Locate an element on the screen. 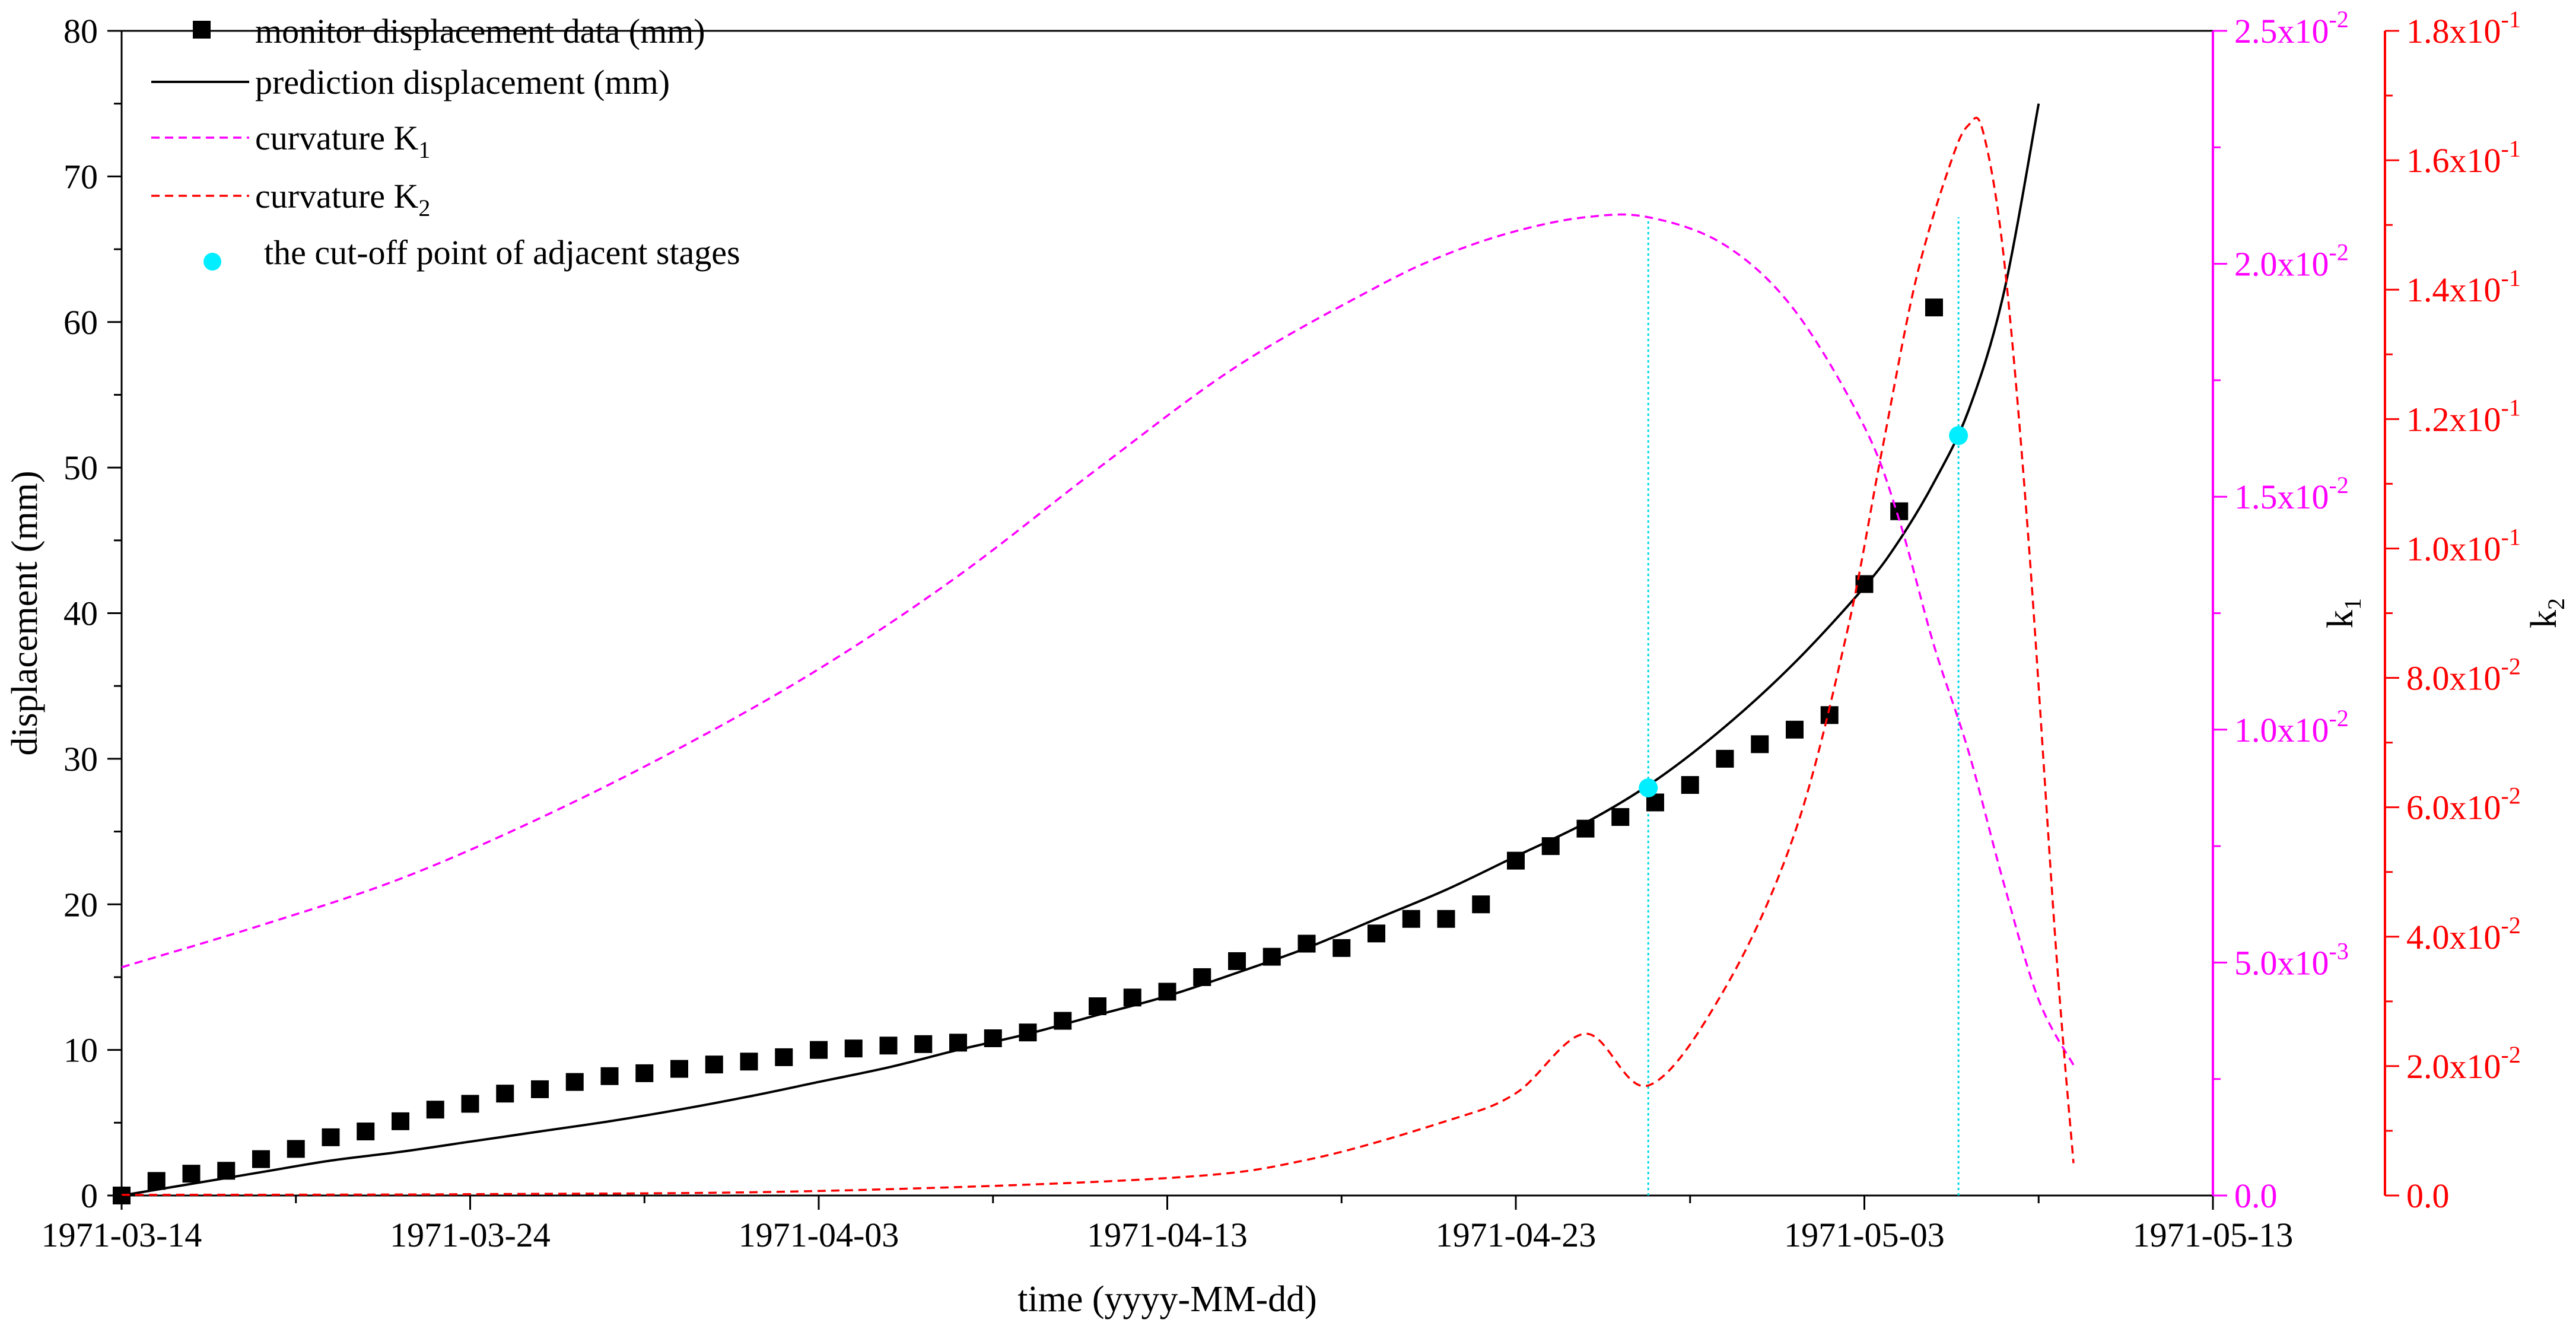  legend-label-text: monitor displacement data (mm) is located at coordinates (480, 31).